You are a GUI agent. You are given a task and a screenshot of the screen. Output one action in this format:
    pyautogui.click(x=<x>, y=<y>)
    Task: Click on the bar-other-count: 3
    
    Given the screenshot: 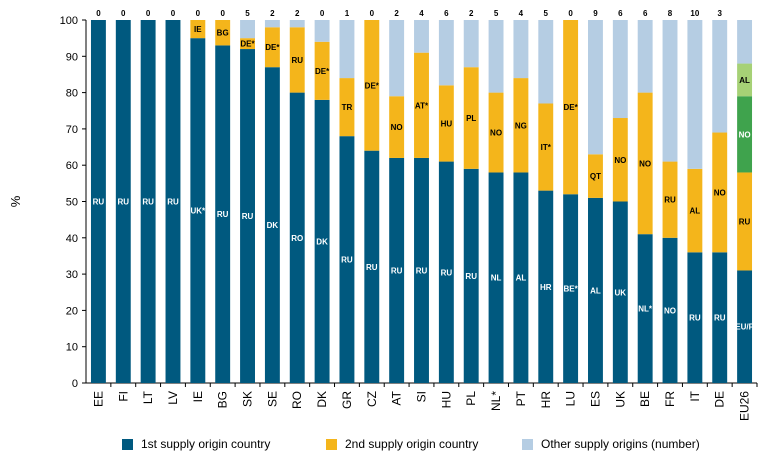 What is the action you would take?
    pyautogui.click(x=719, y=13)
    